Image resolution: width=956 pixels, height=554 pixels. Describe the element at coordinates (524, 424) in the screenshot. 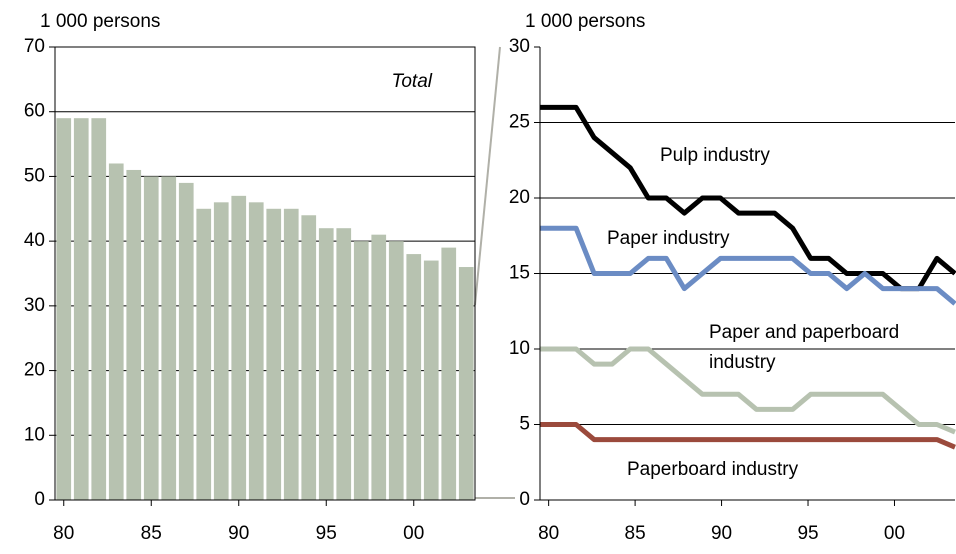

I see `y-tick-label: 5` at that location.